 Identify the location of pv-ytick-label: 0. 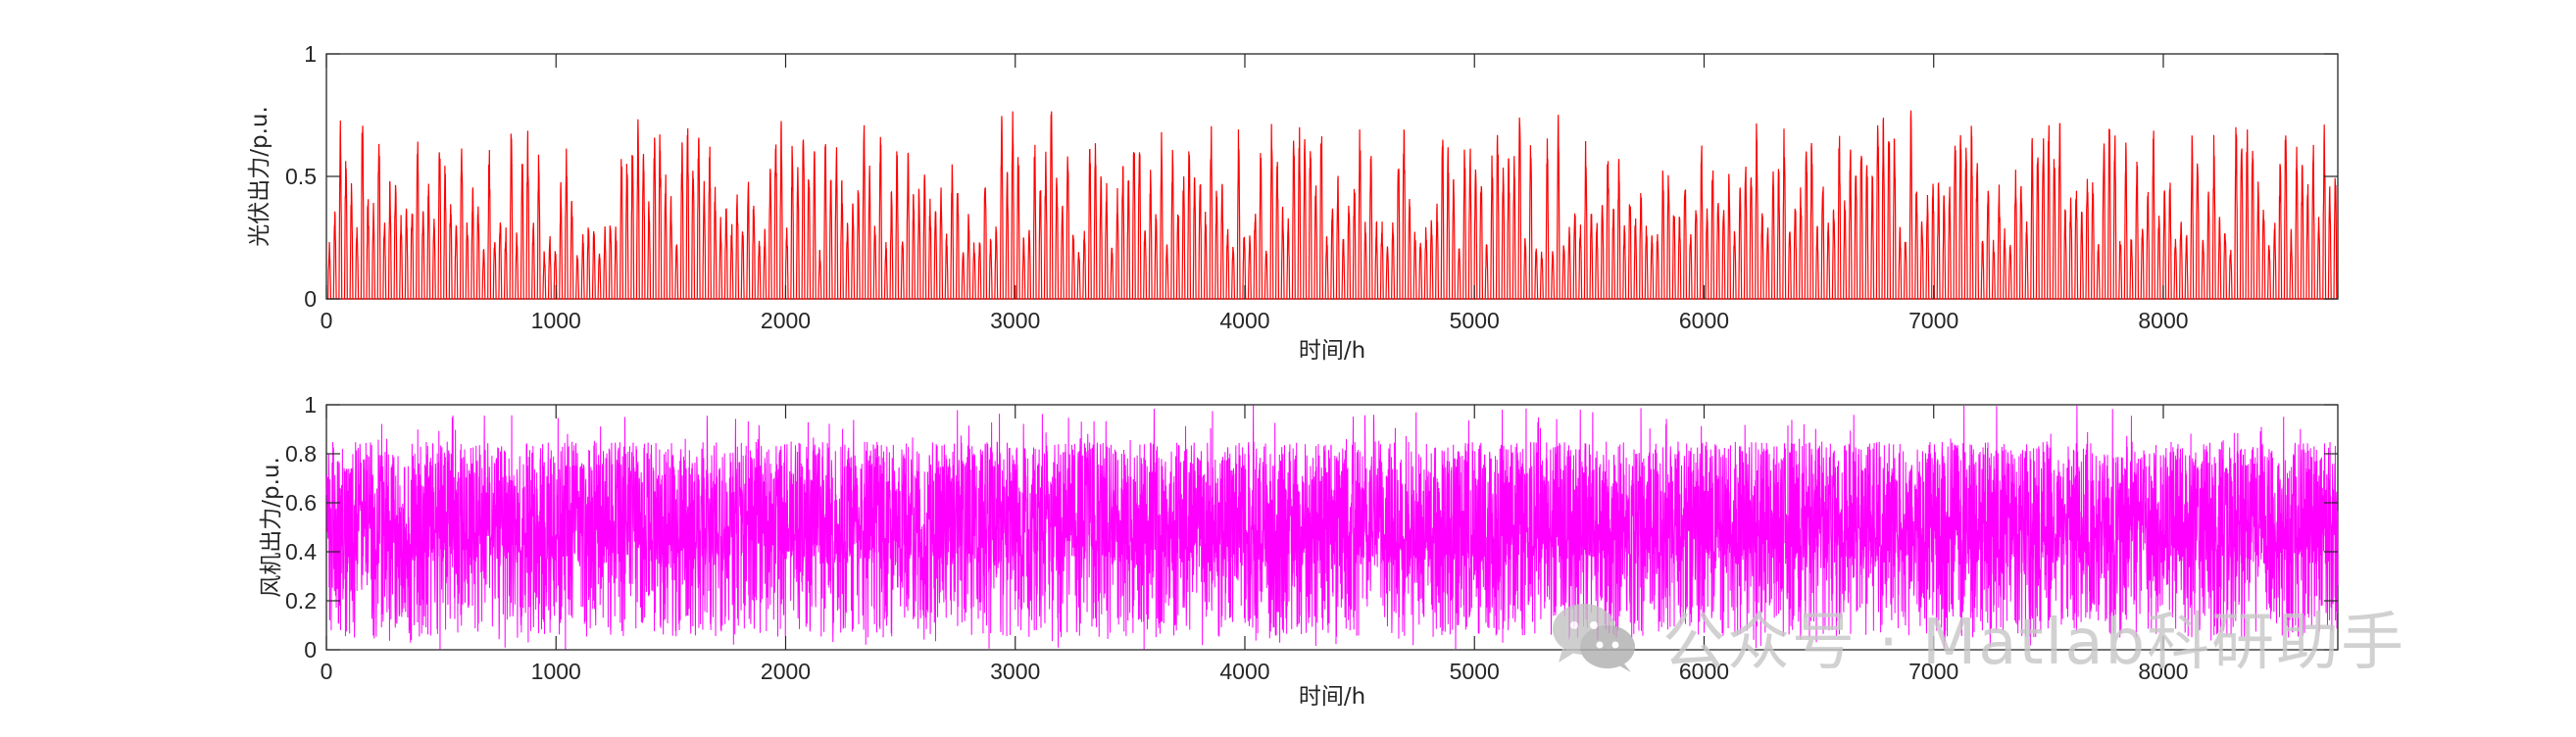
(310, 299).